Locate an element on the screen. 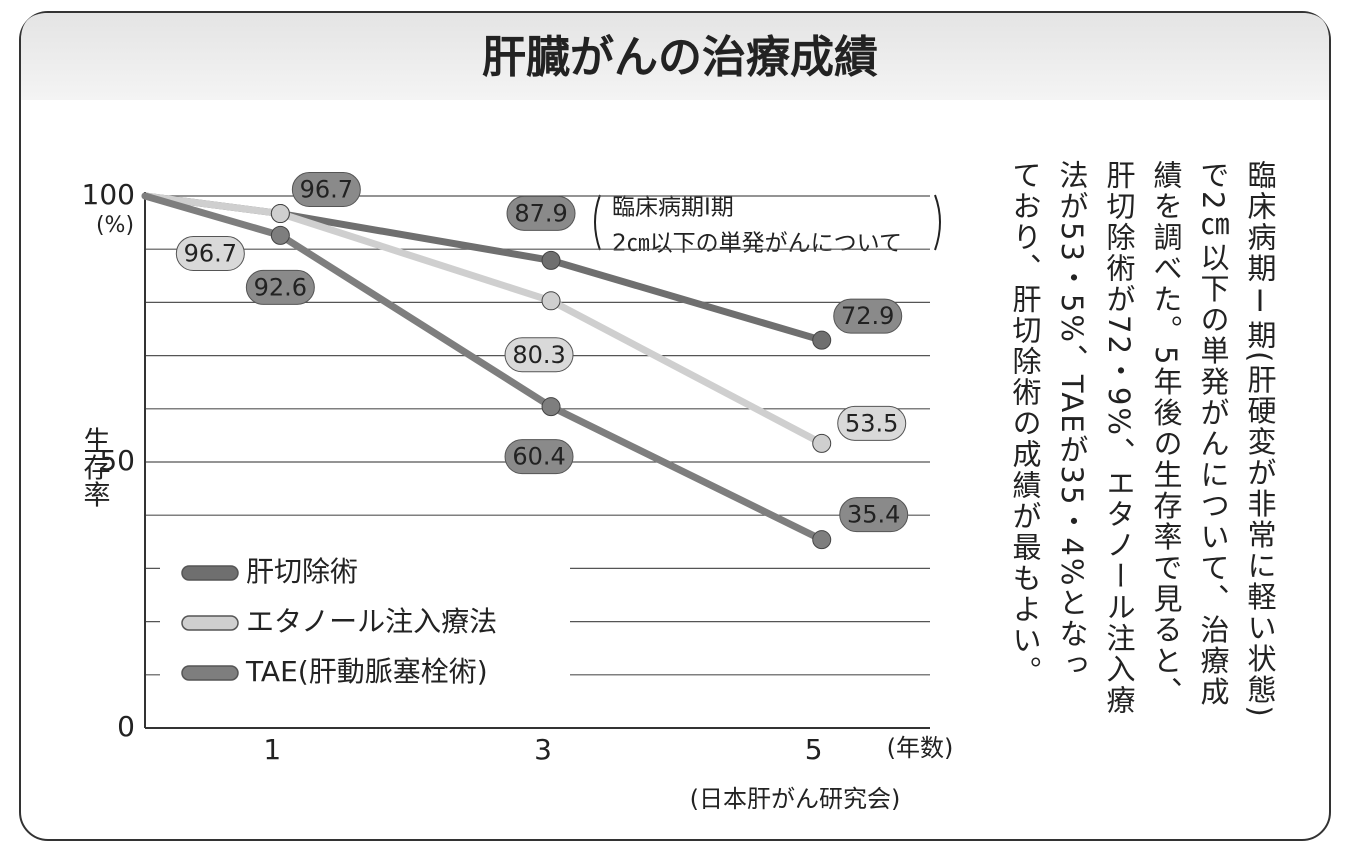 This screenshot has width=1345, height=857. x-unit: (年数) is located at coordinates (920, 748).